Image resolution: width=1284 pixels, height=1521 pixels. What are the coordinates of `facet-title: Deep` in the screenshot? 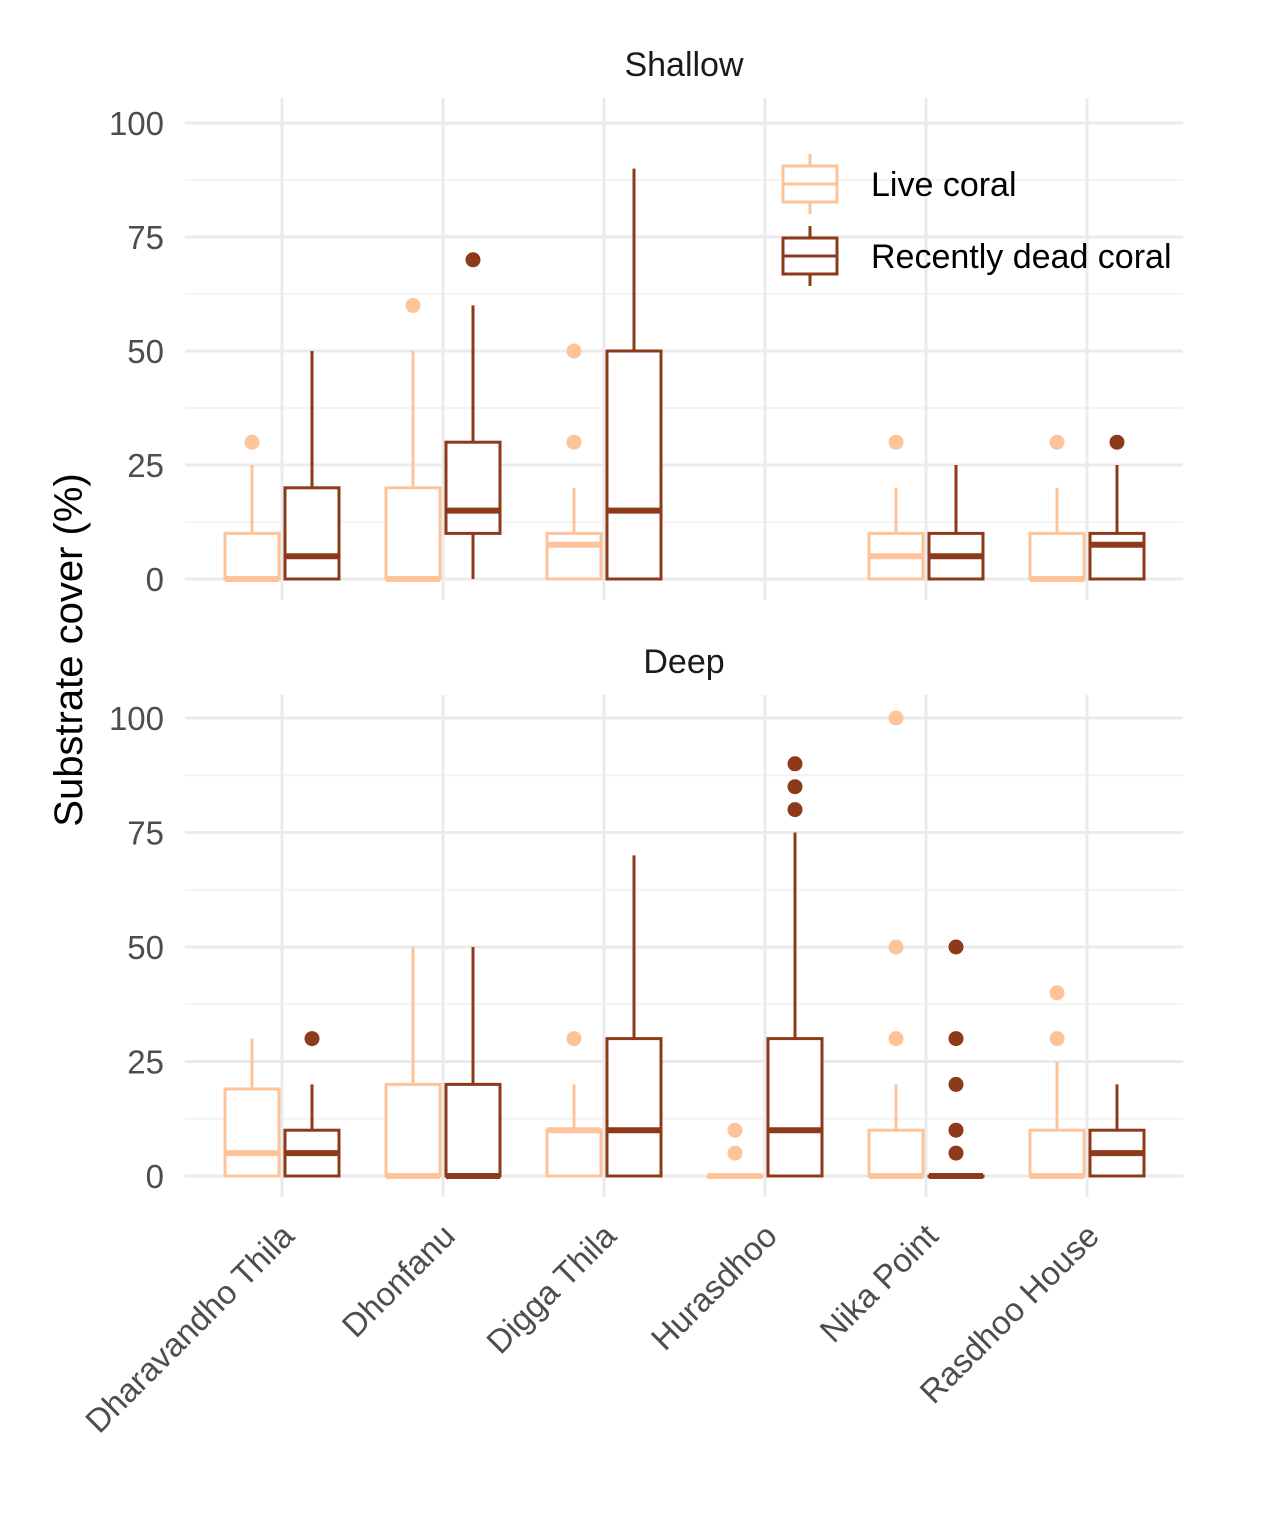 It's located at (683, 662).